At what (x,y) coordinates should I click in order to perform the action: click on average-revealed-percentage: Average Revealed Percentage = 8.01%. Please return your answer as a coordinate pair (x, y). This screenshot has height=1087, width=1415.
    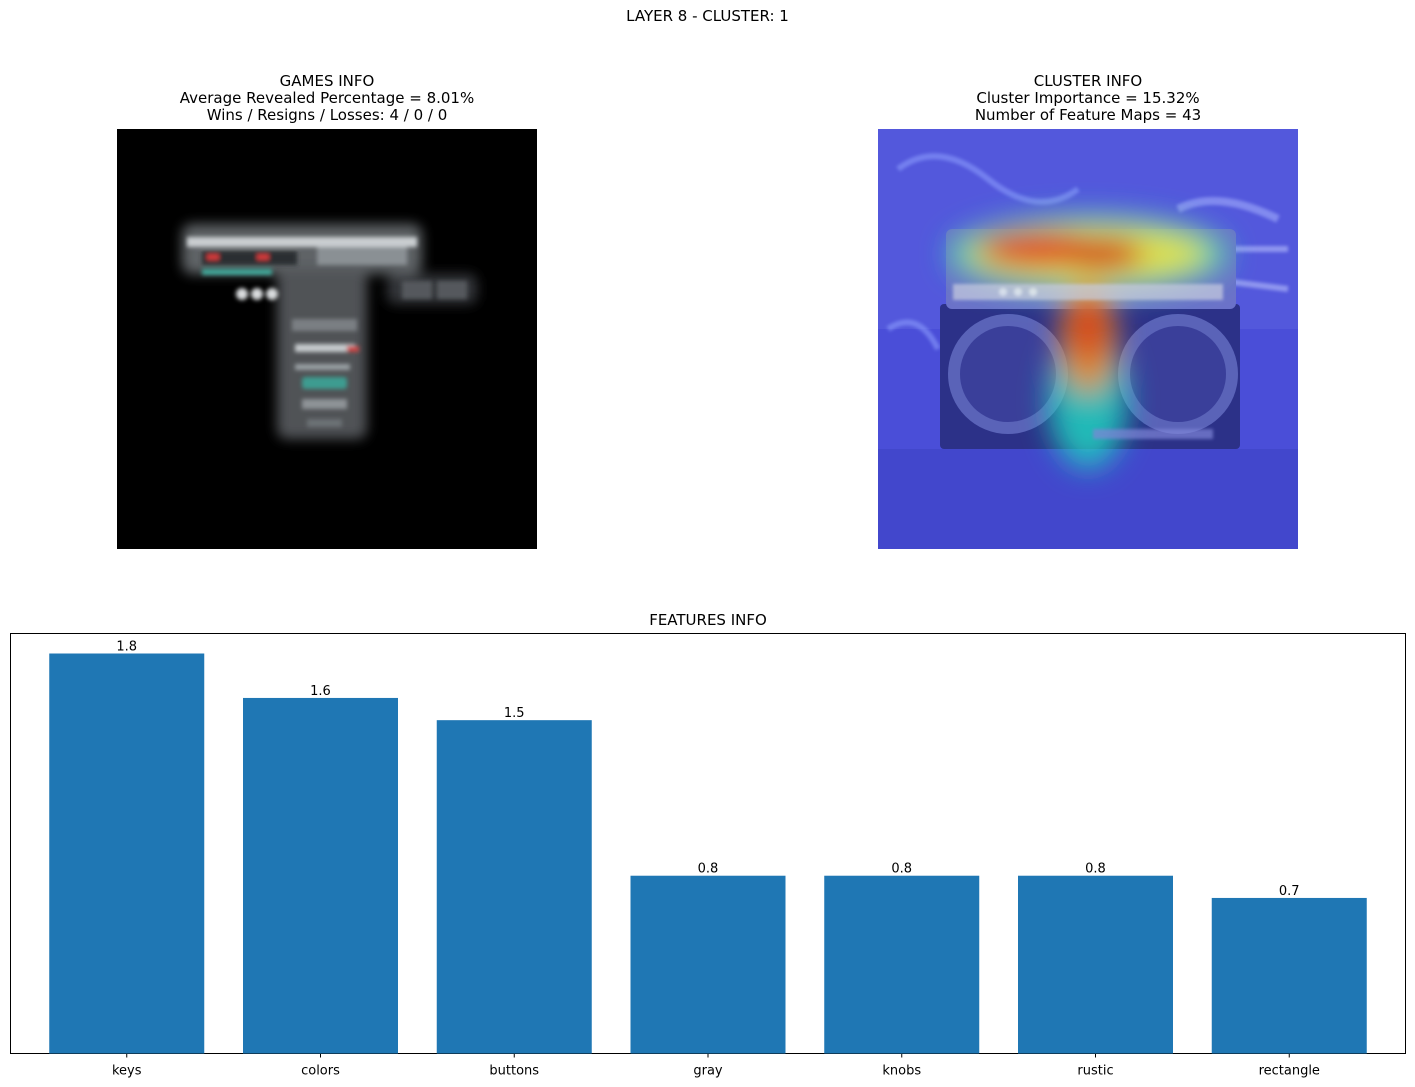
    Looking at the image, I should click on (327, 98).